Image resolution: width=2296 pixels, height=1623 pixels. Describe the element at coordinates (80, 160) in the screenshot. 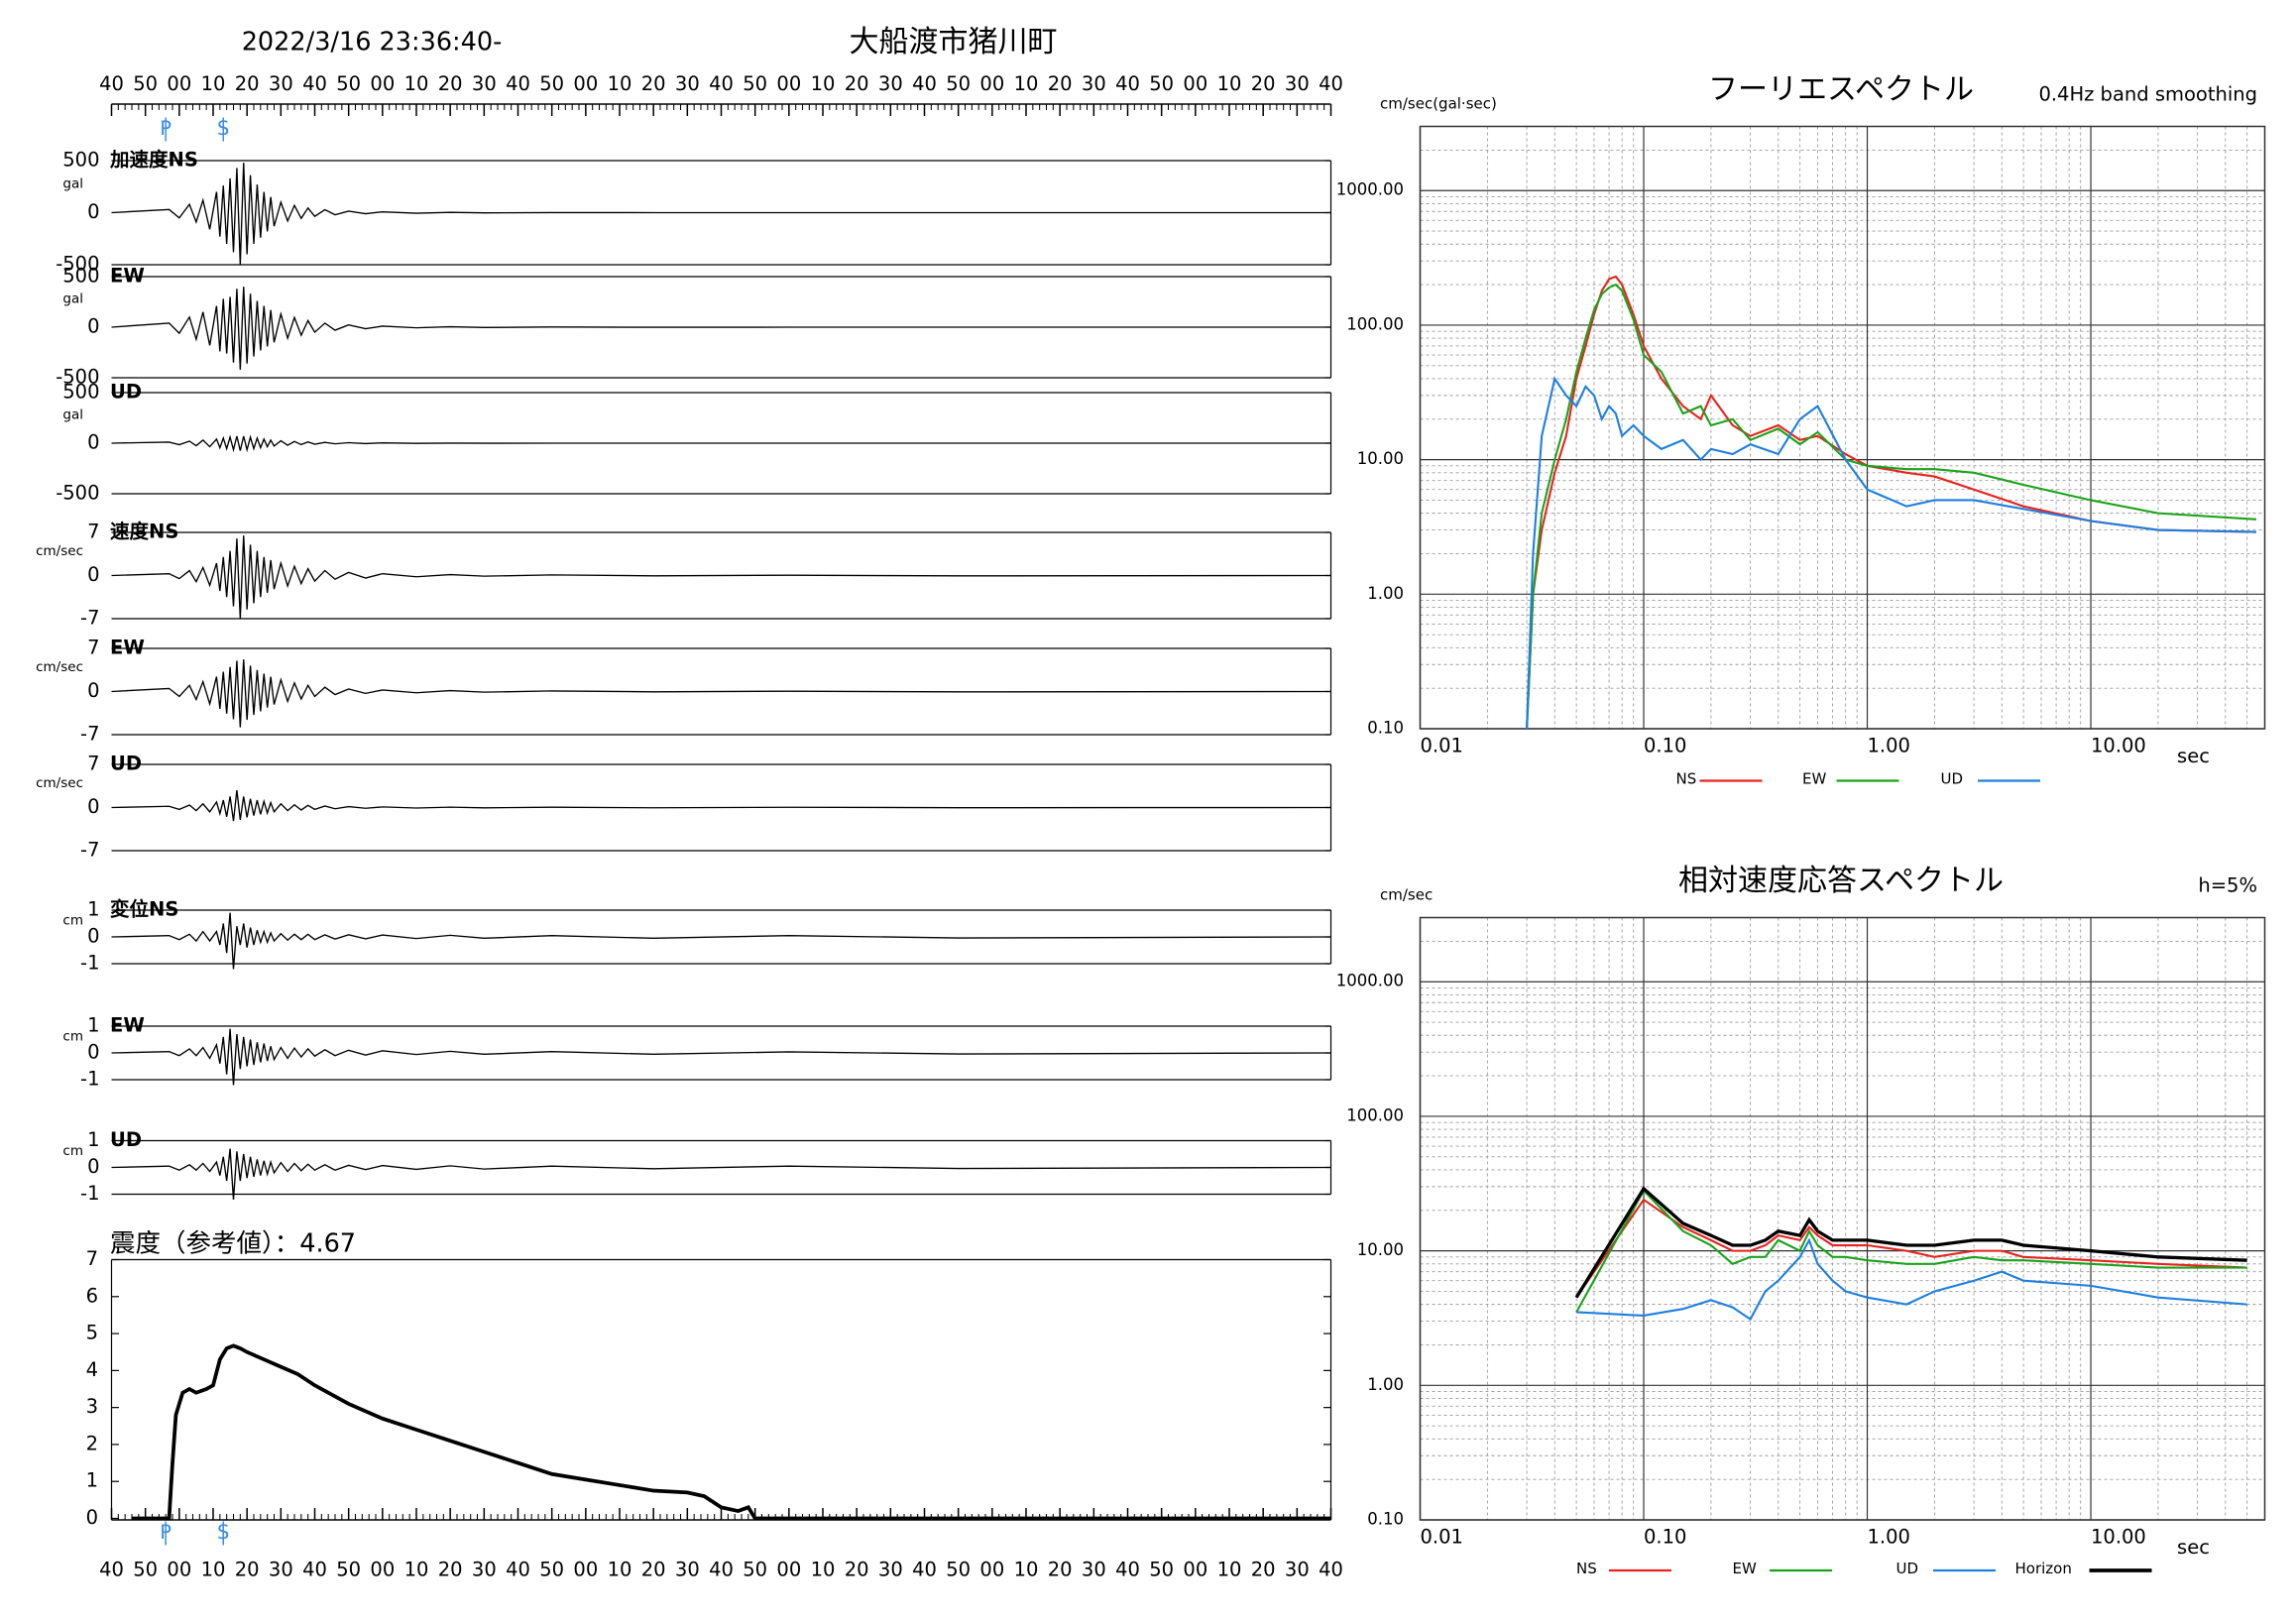

I see `y-tick-label: 500` at that location.